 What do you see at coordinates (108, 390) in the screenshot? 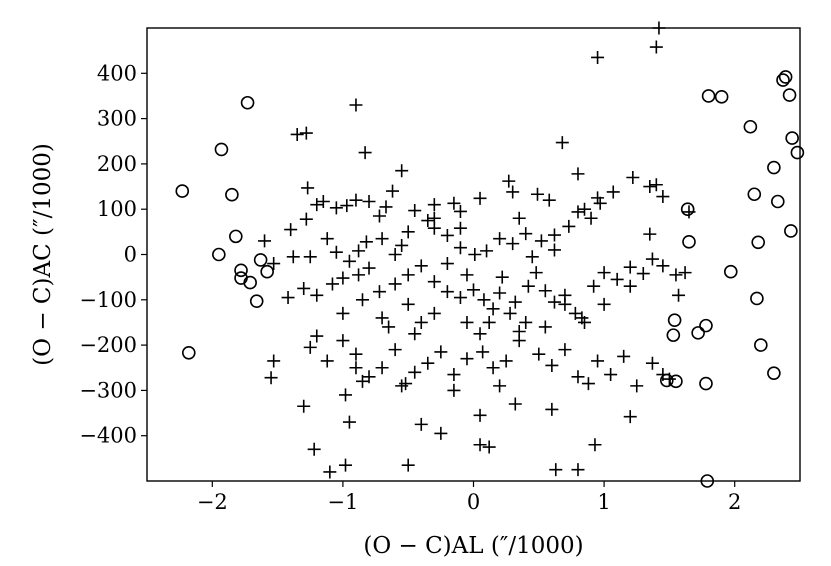
I see `y-tick-label: −300` at bounding box center [108, 390].